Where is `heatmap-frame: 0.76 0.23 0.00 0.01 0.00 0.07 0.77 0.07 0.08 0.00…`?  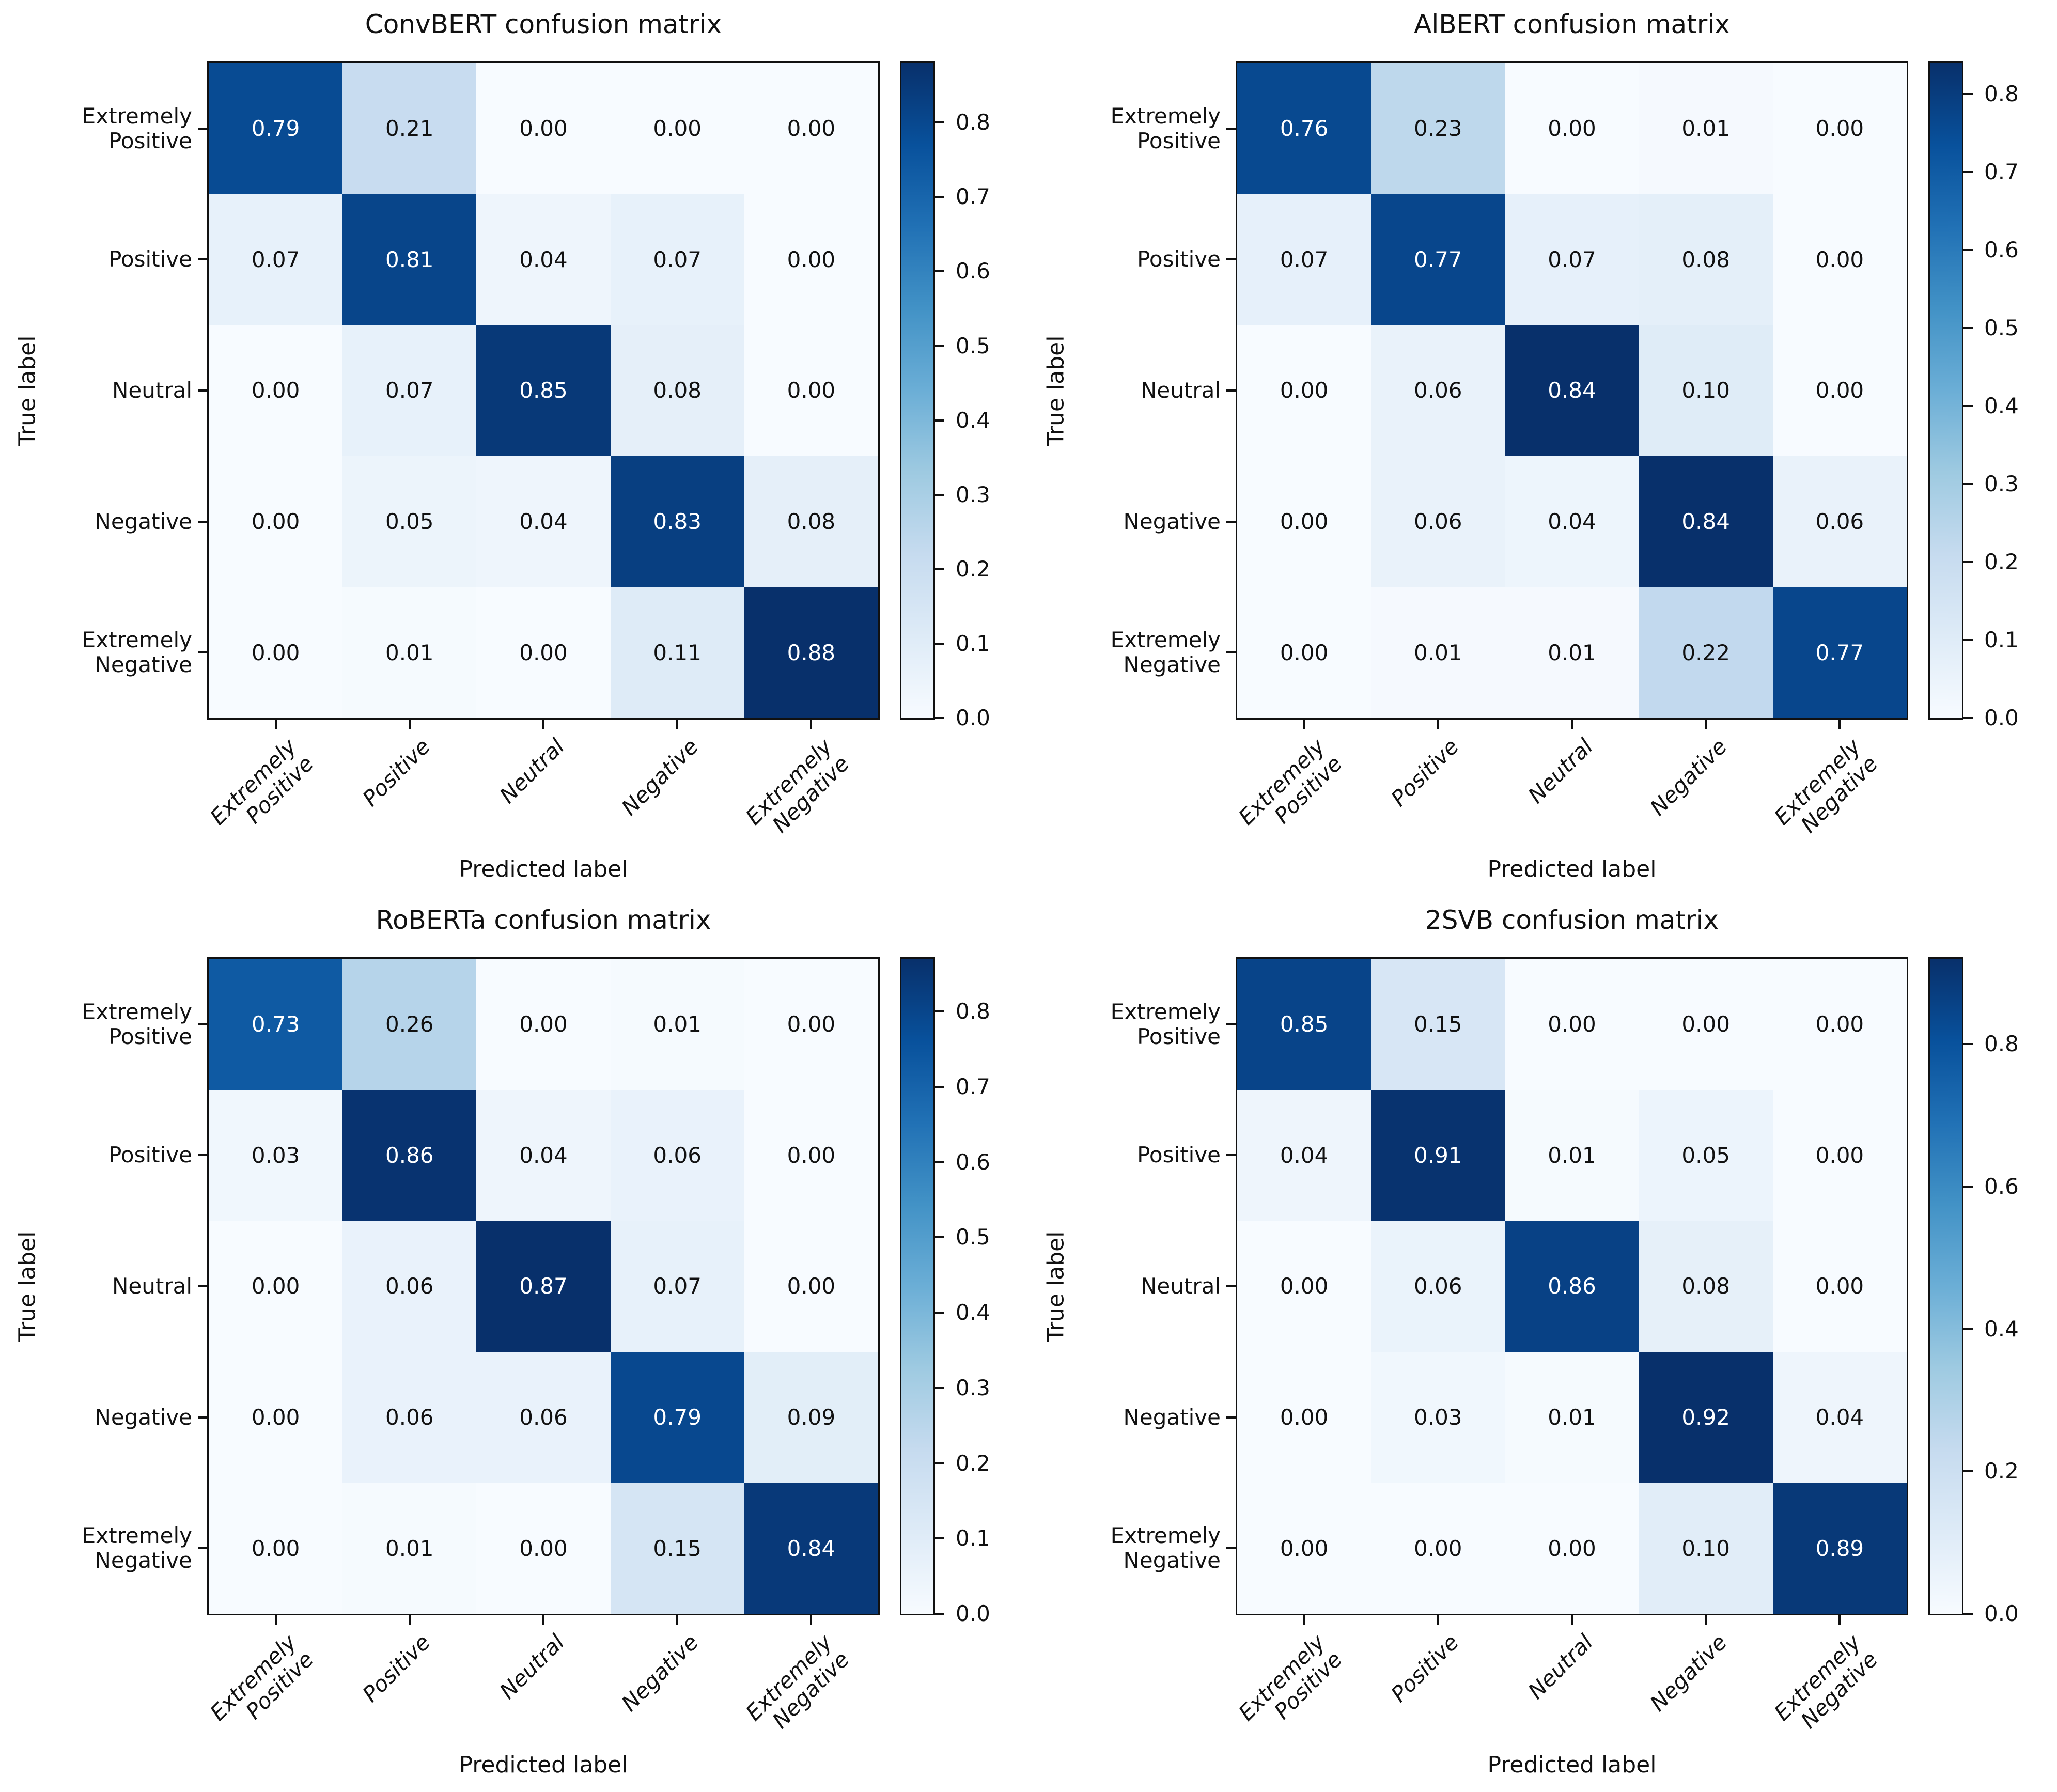
heatmap-frame: 0.76 0.23 0.00 0.01 0.00 0.07 0.77 0.07 0.08 0.00… is located at coordinates (1572, 390).